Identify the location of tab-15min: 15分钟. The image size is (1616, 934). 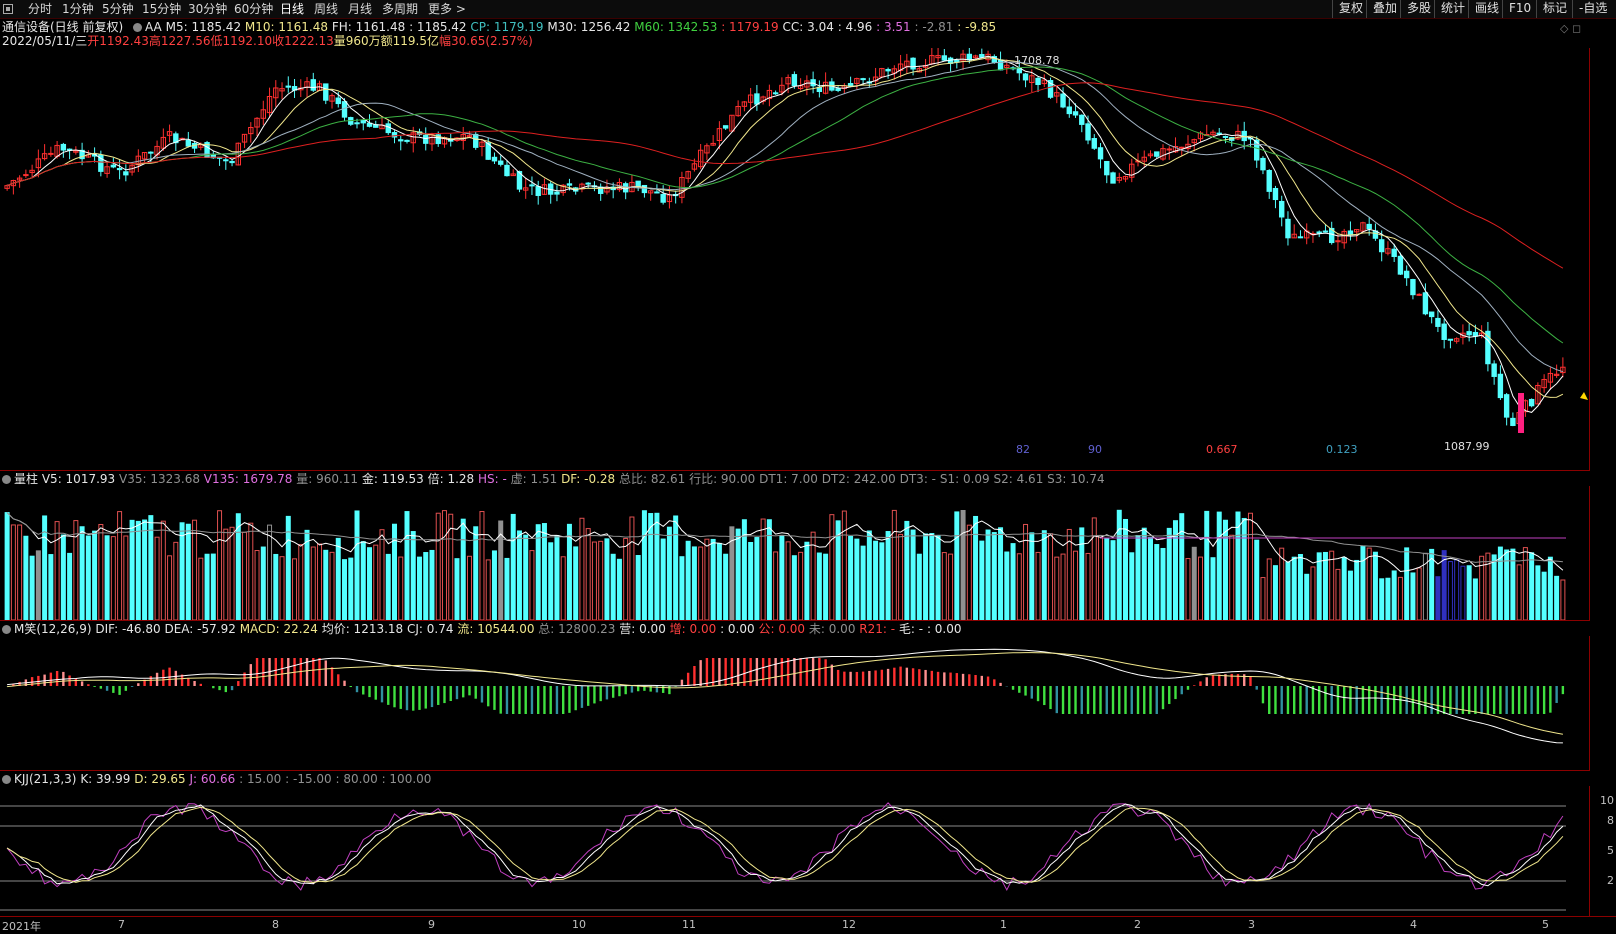
(162, 9).